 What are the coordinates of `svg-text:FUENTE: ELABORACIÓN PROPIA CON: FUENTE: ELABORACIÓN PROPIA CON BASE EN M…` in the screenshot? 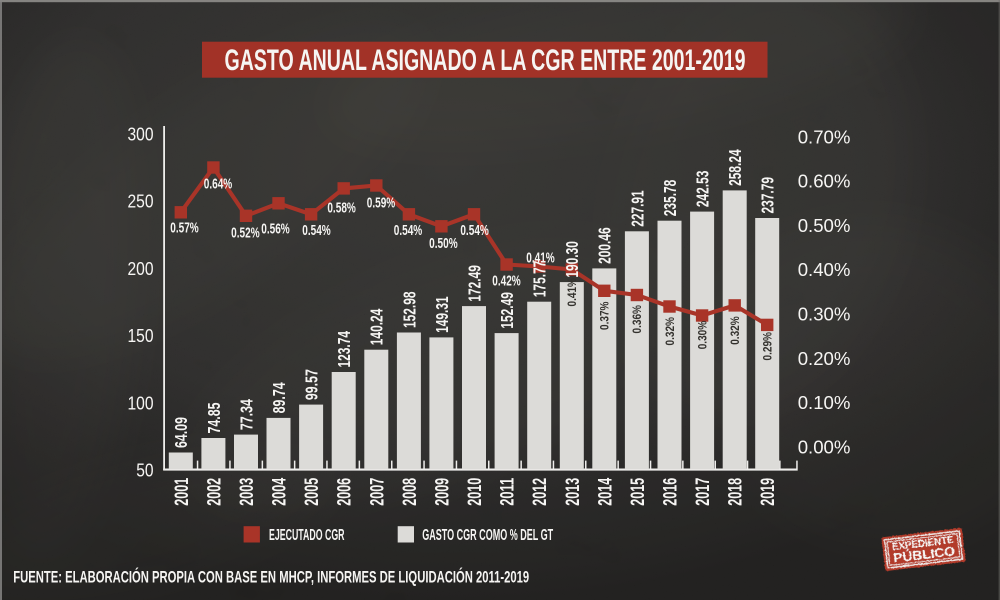 It's located at (271, 577).